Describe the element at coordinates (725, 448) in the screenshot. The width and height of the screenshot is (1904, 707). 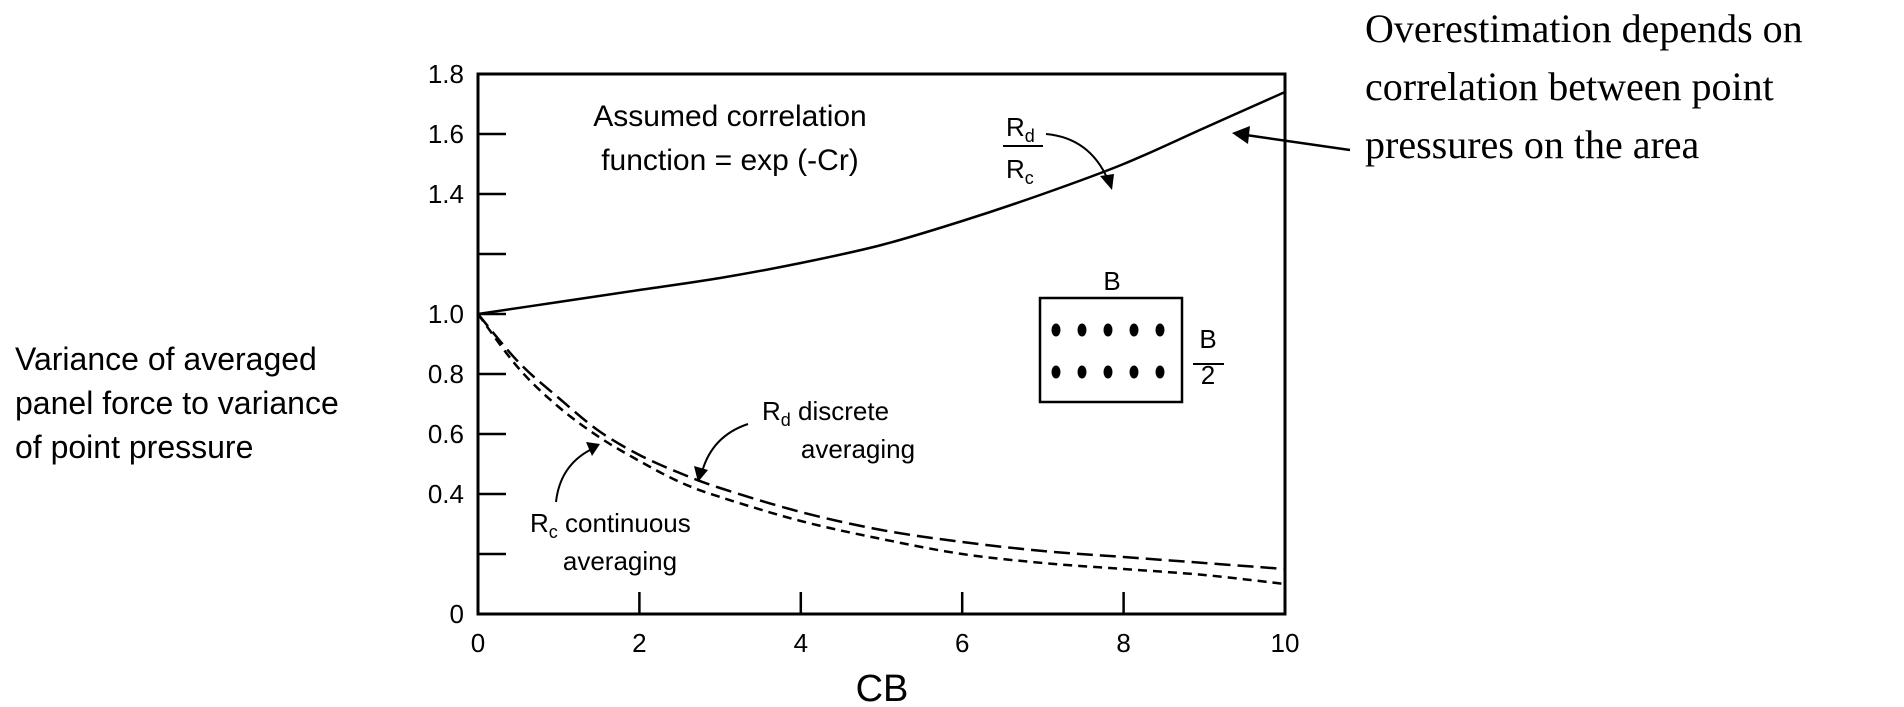
I see `discrete-leader-arrow` at that location.